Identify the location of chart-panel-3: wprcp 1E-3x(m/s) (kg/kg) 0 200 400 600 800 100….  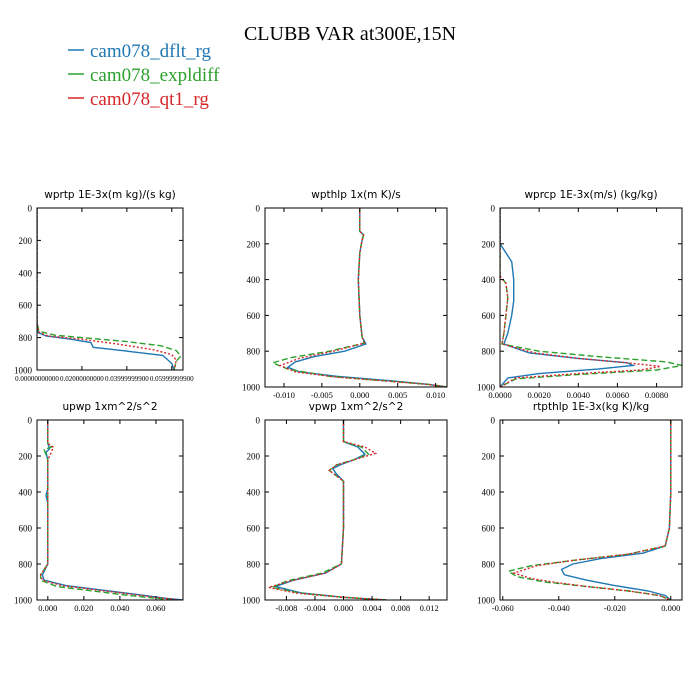
(580, 294).